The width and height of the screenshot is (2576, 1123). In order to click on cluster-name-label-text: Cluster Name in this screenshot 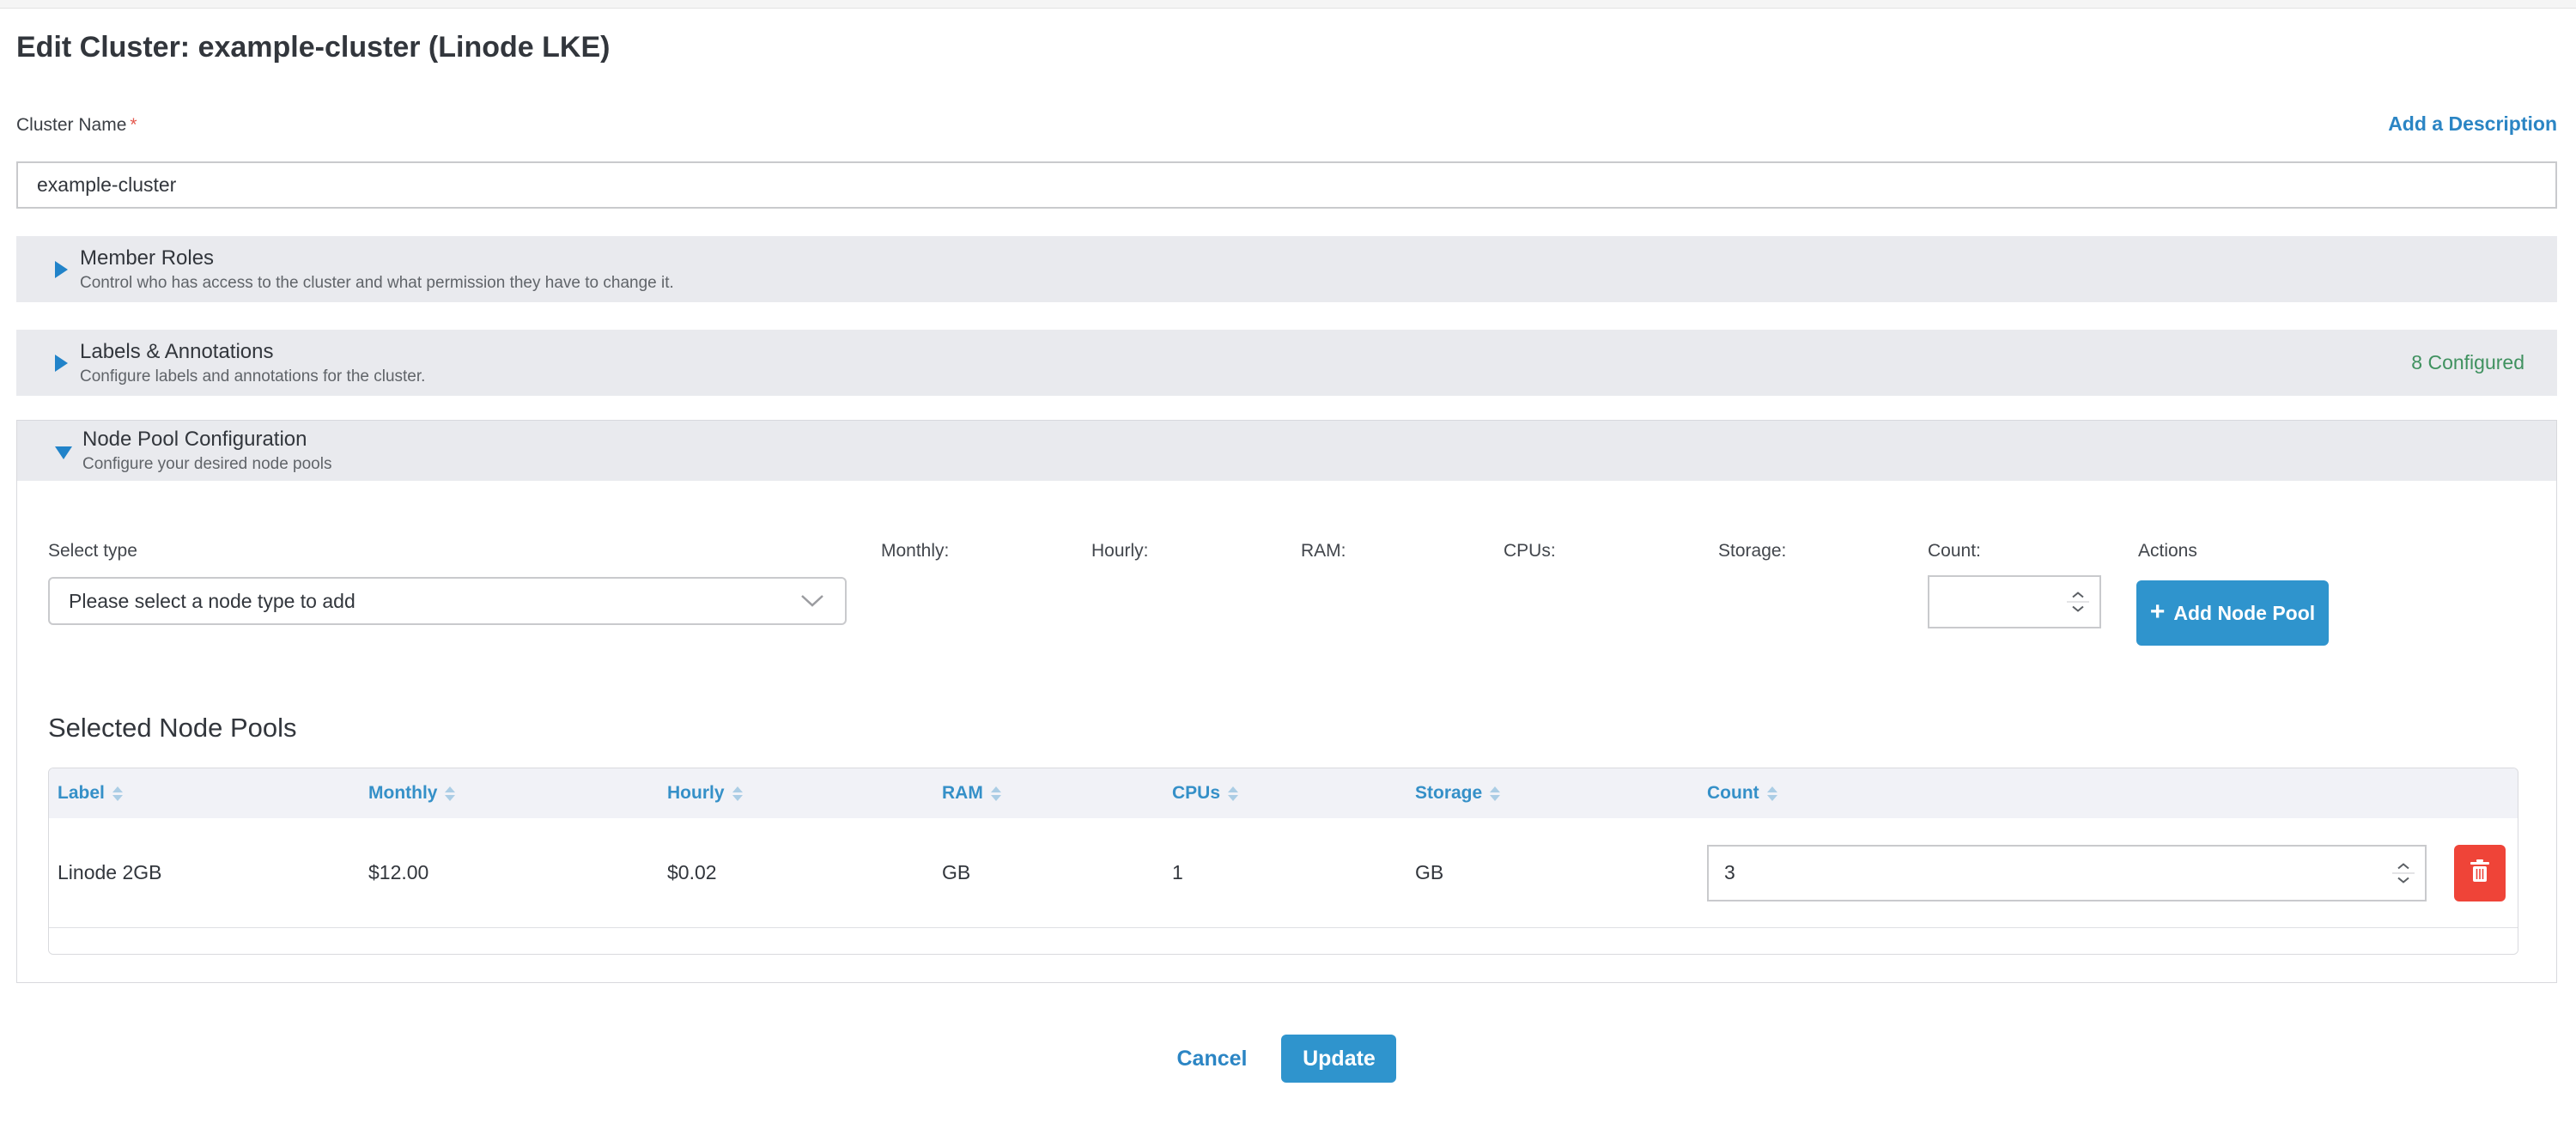, I will do `click(71, 125)`.